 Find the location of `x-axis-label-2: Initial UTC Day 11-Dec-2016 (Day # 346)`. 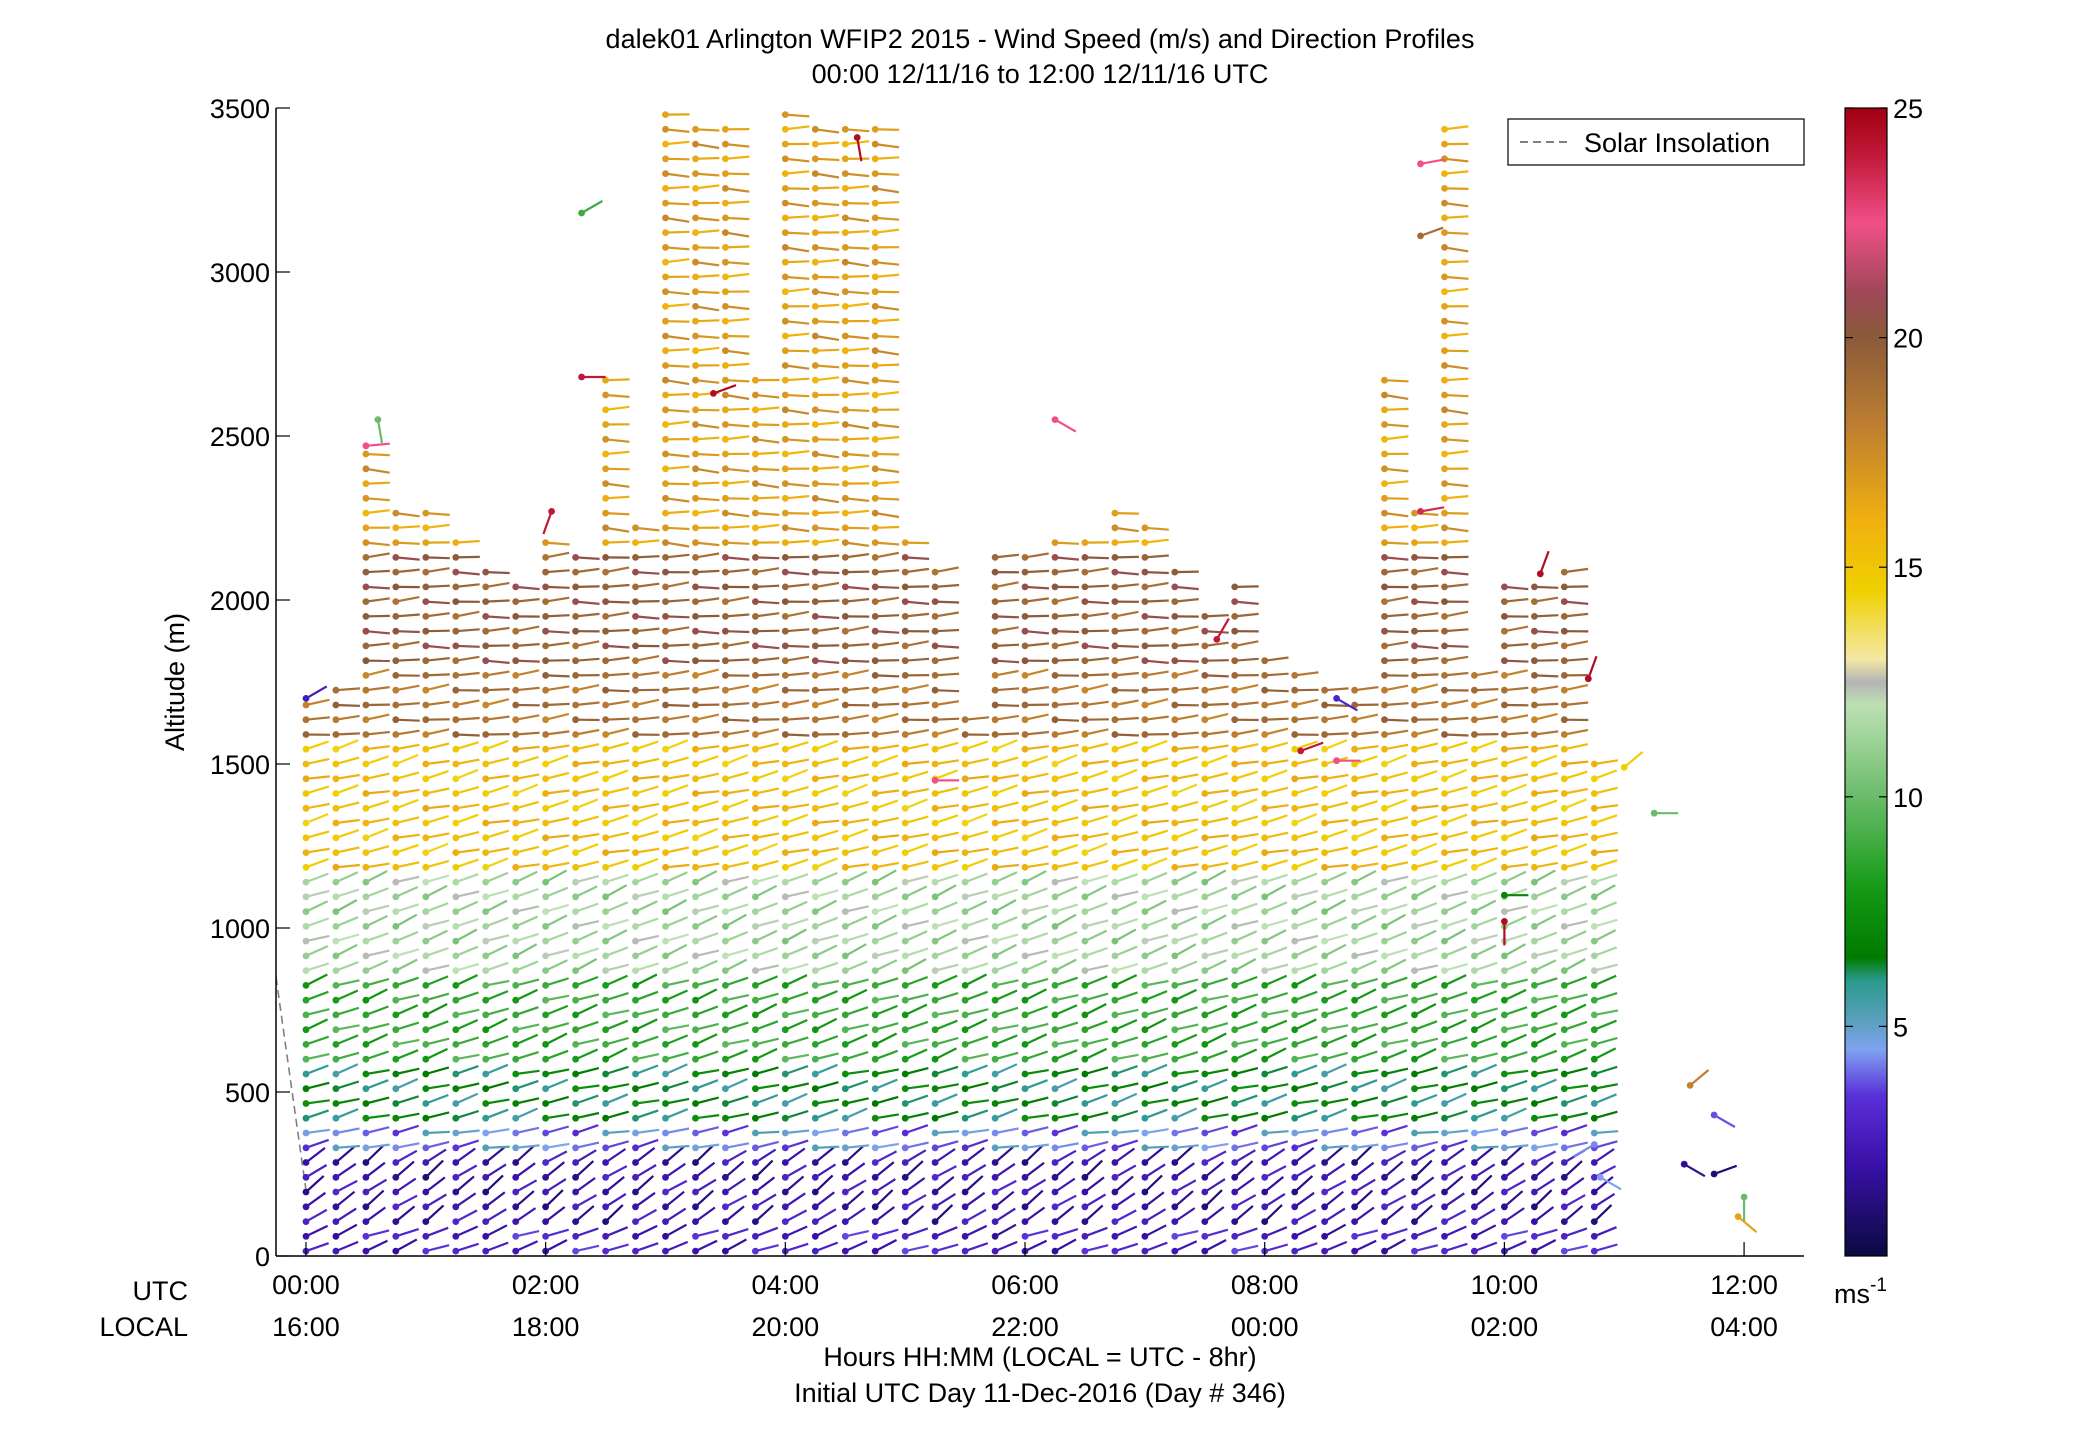

x-axis-label-2: Initial UTC Day 11-Dec-2016 (Day # 346) is located at coordinates (1040, 1393).